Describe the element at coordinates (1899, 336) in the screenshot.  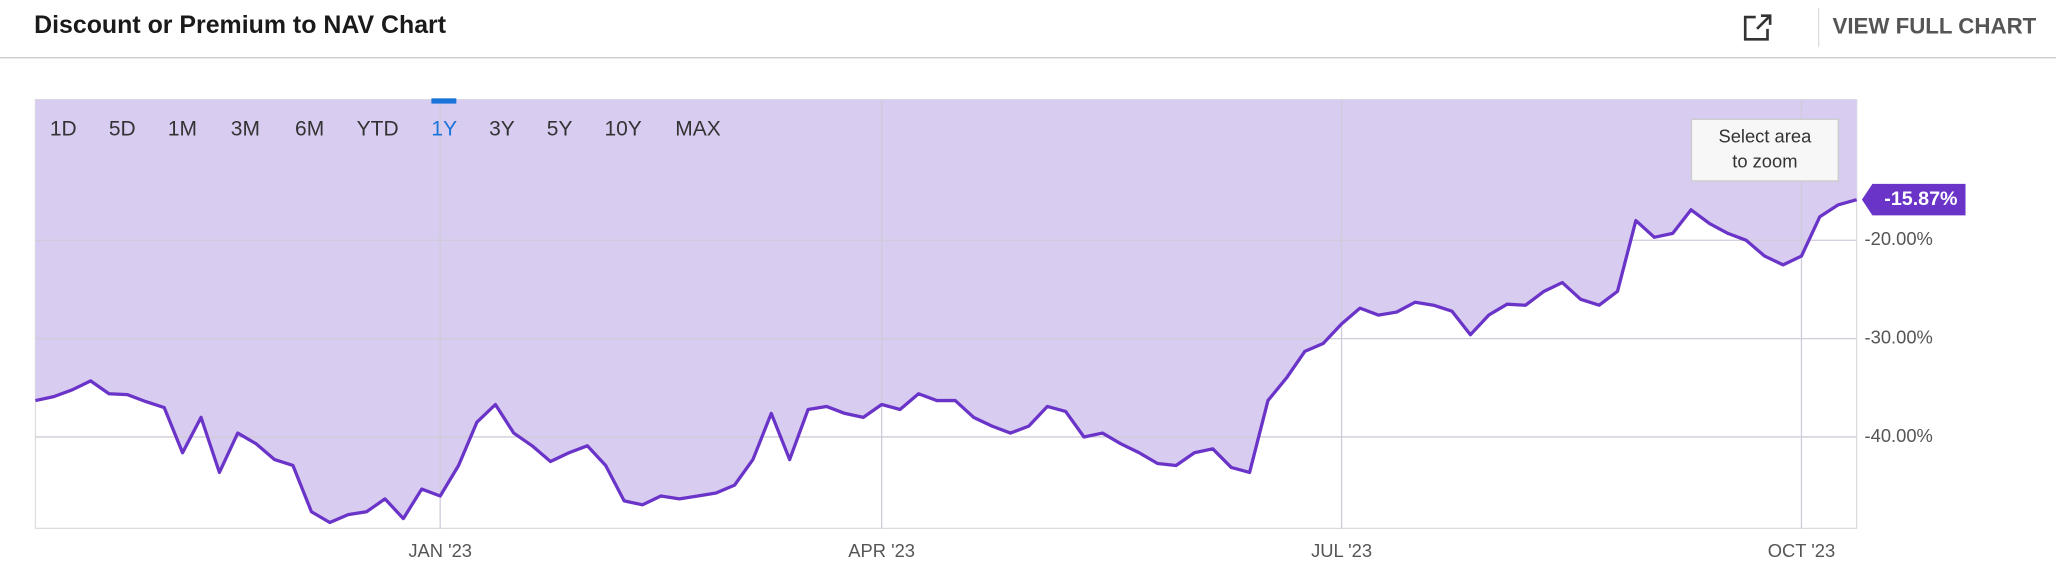
I see `y-tick-label: -30.00%` at that location.